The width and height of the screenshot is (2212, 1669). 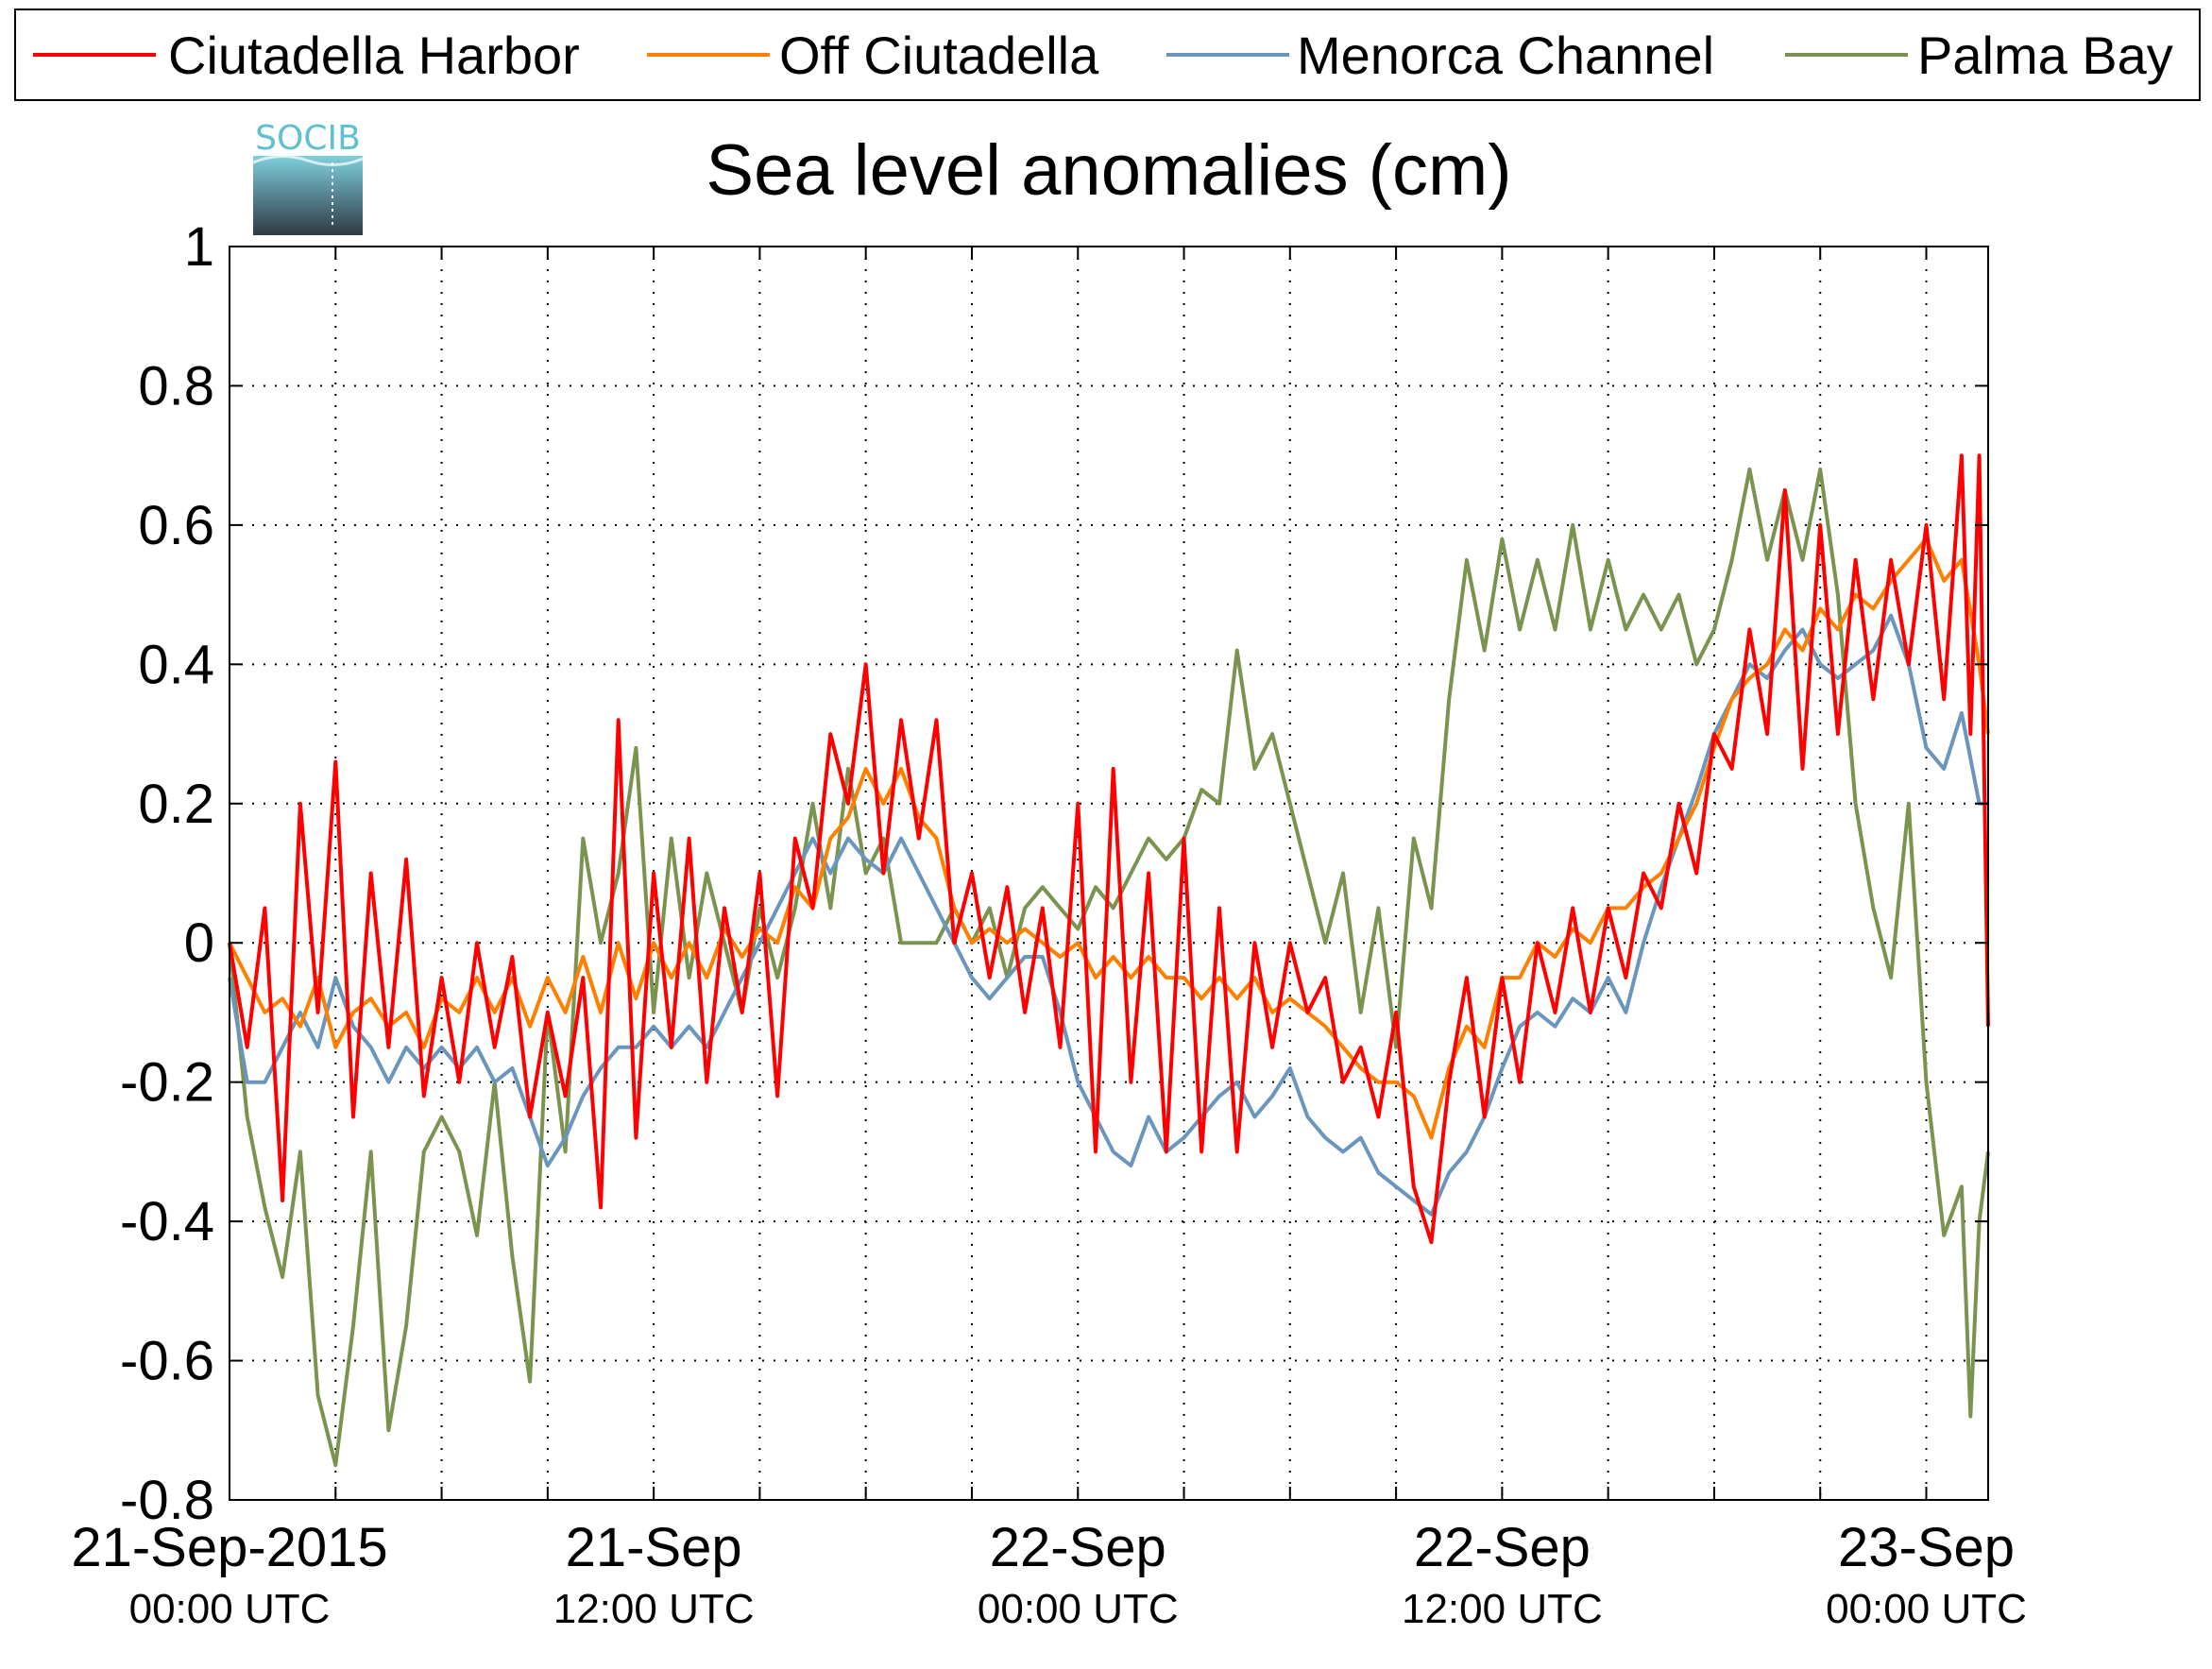 What do you see at coordinates (167, 874) in the screenshot?
I see `y-axis-tick-labels: -0.8 -0.6 -0.4 -0.2 0 0.2 0.4 0.6 0.8 1` at bounding box center [167, 874].